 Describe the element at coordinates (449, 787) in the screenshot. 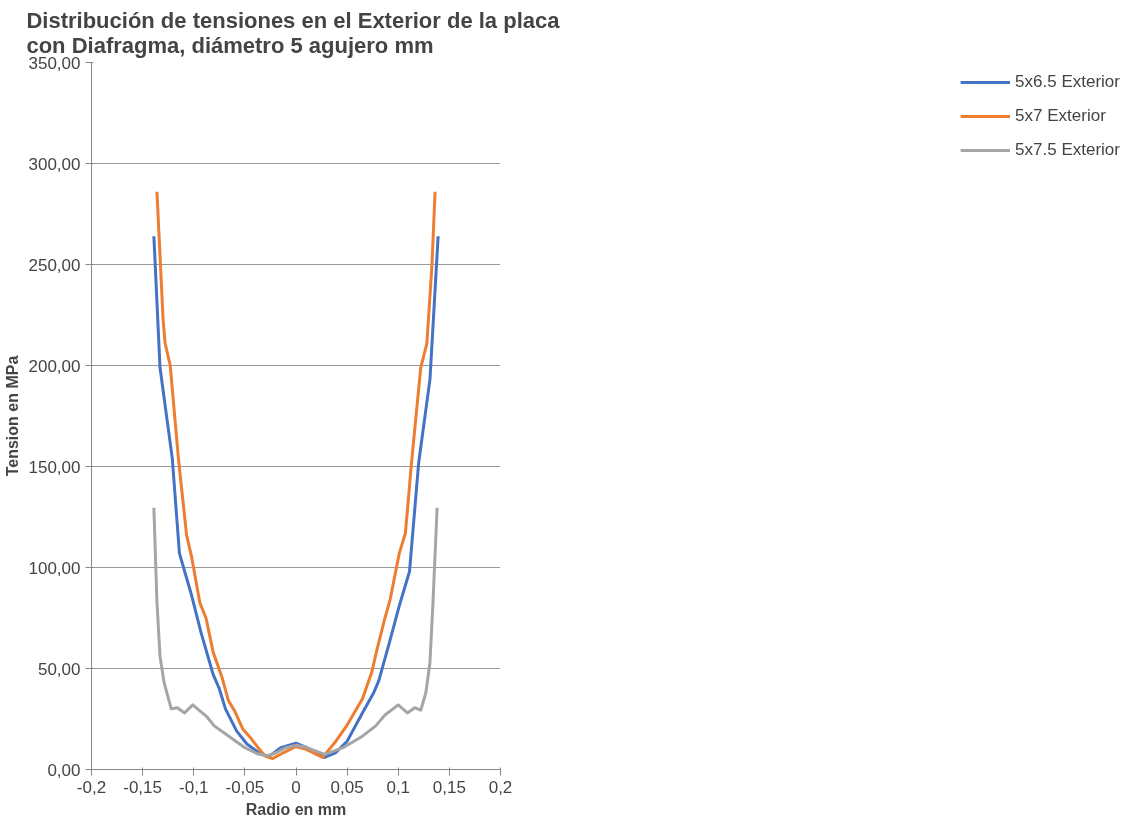

I see `x-tick-label: 0,15` at that location.